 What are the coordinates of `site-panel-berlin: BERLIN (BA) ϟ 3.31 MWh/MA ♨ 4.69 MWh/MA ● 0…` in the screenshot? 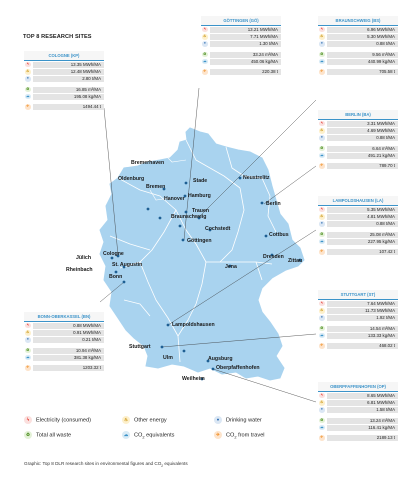 It's located at (358, 140).